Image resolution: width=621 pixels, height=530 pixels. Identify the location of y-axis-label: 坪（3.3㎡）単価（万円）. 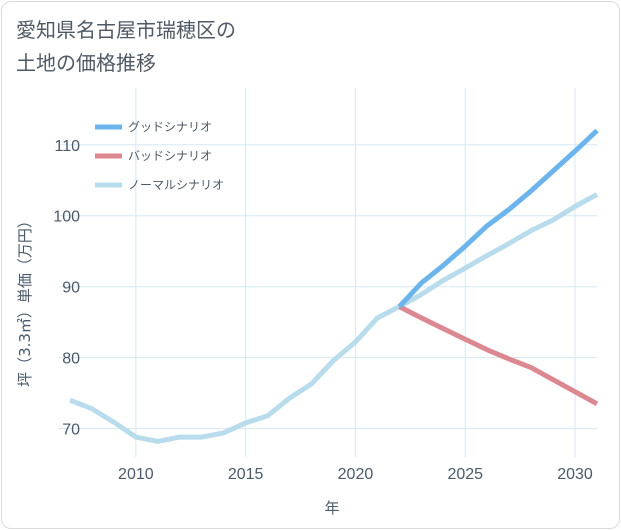
(25, 300).